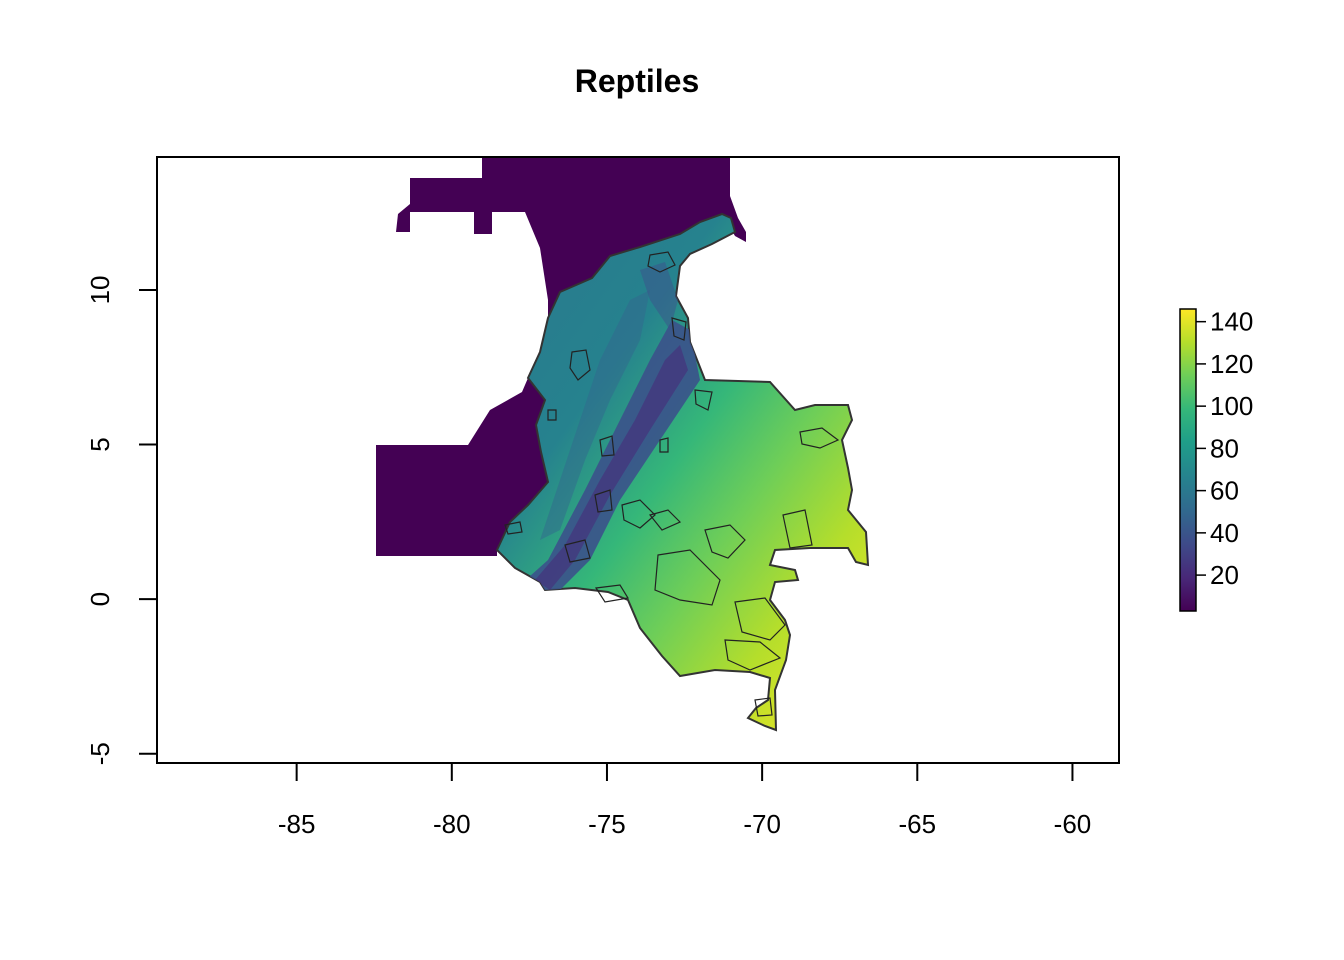 The image size is (1344, 960). What do you see at coordinates (100, 289) in the screenshot?
I see `y-tick-label: 10` at bounding box center [100, 289].